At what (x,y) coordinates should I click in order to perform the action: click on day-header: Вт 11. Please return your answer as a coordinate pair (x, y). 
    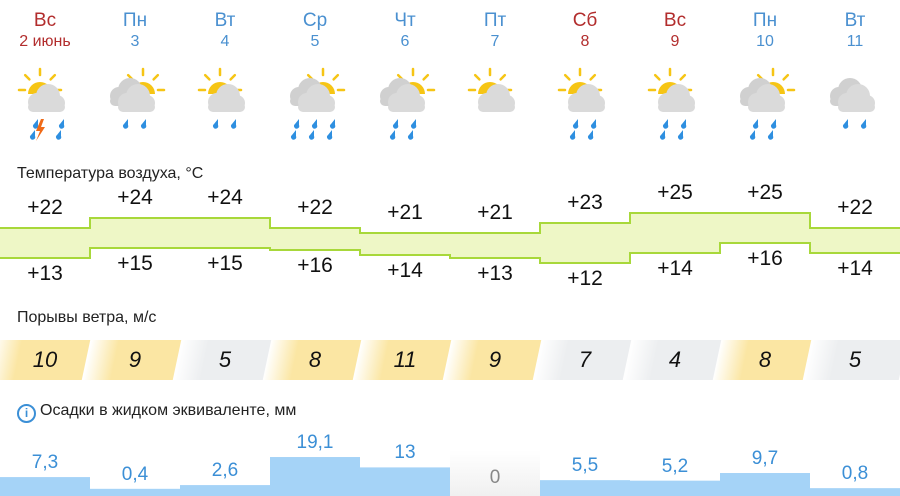
    Looking at the image, I should click on (855, 31).